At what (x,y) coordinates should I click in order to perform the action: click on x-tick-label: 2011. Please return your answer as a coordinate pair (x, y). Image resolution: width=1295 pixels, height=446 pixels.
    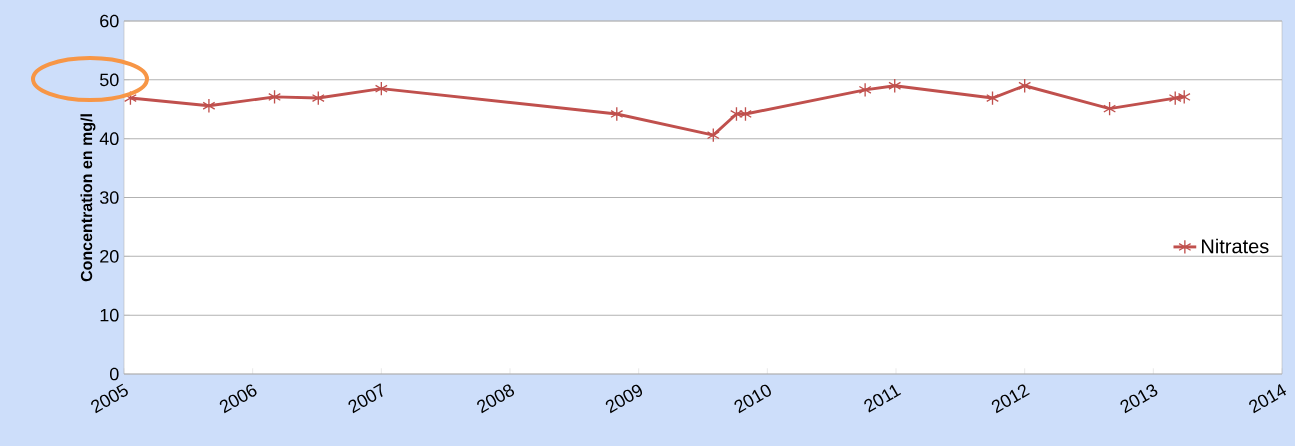
    Looking at the image, I should click on (883, 398).